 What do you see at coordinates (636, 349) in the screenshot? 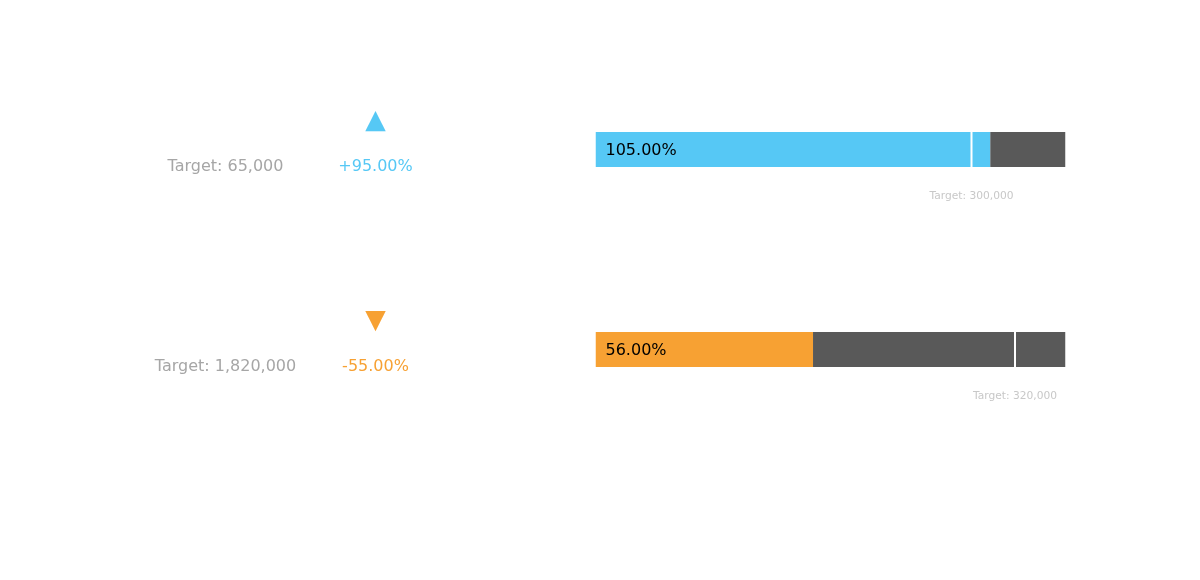
I see `data-label: 56.00%` at bounding box center [636, 349].